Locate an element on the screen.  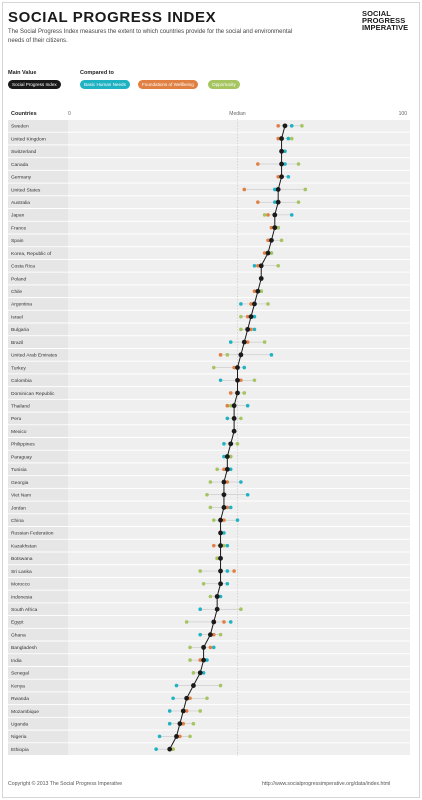
country-label: Japan is located at coordinates (18, 216).